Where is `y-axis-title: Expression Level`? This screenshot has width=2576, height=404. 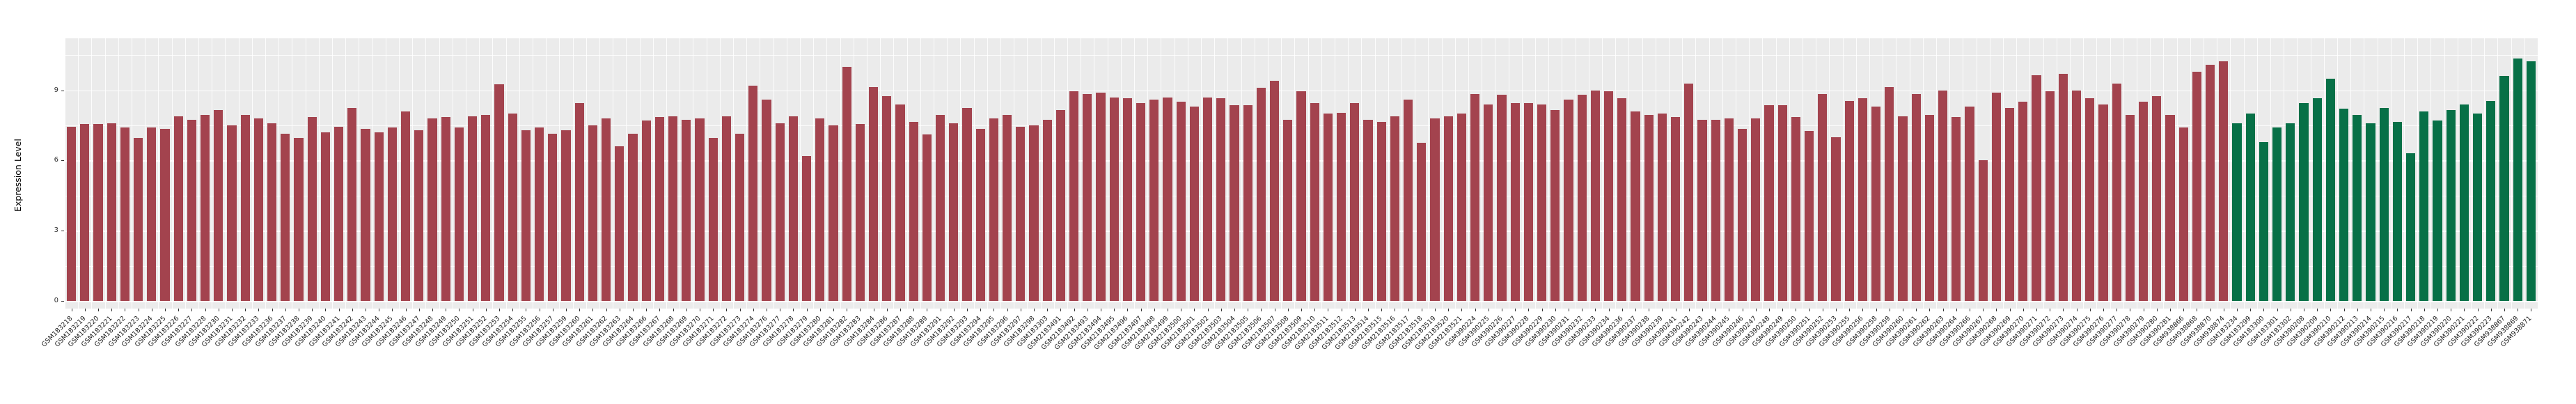
y-axis-title: Expression Level is located at coordinates (18, 175).